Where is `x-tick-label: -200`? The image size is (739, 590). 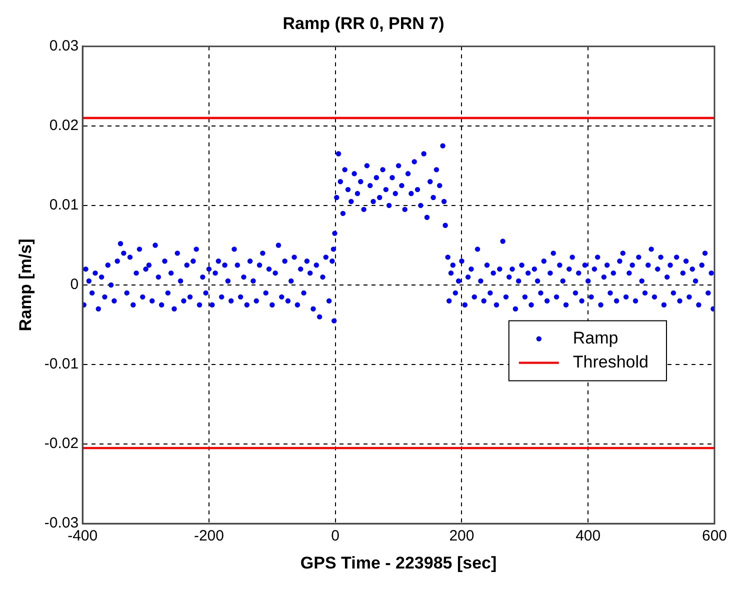
x-tick-label: -200 is located at coordinates (209, 536).